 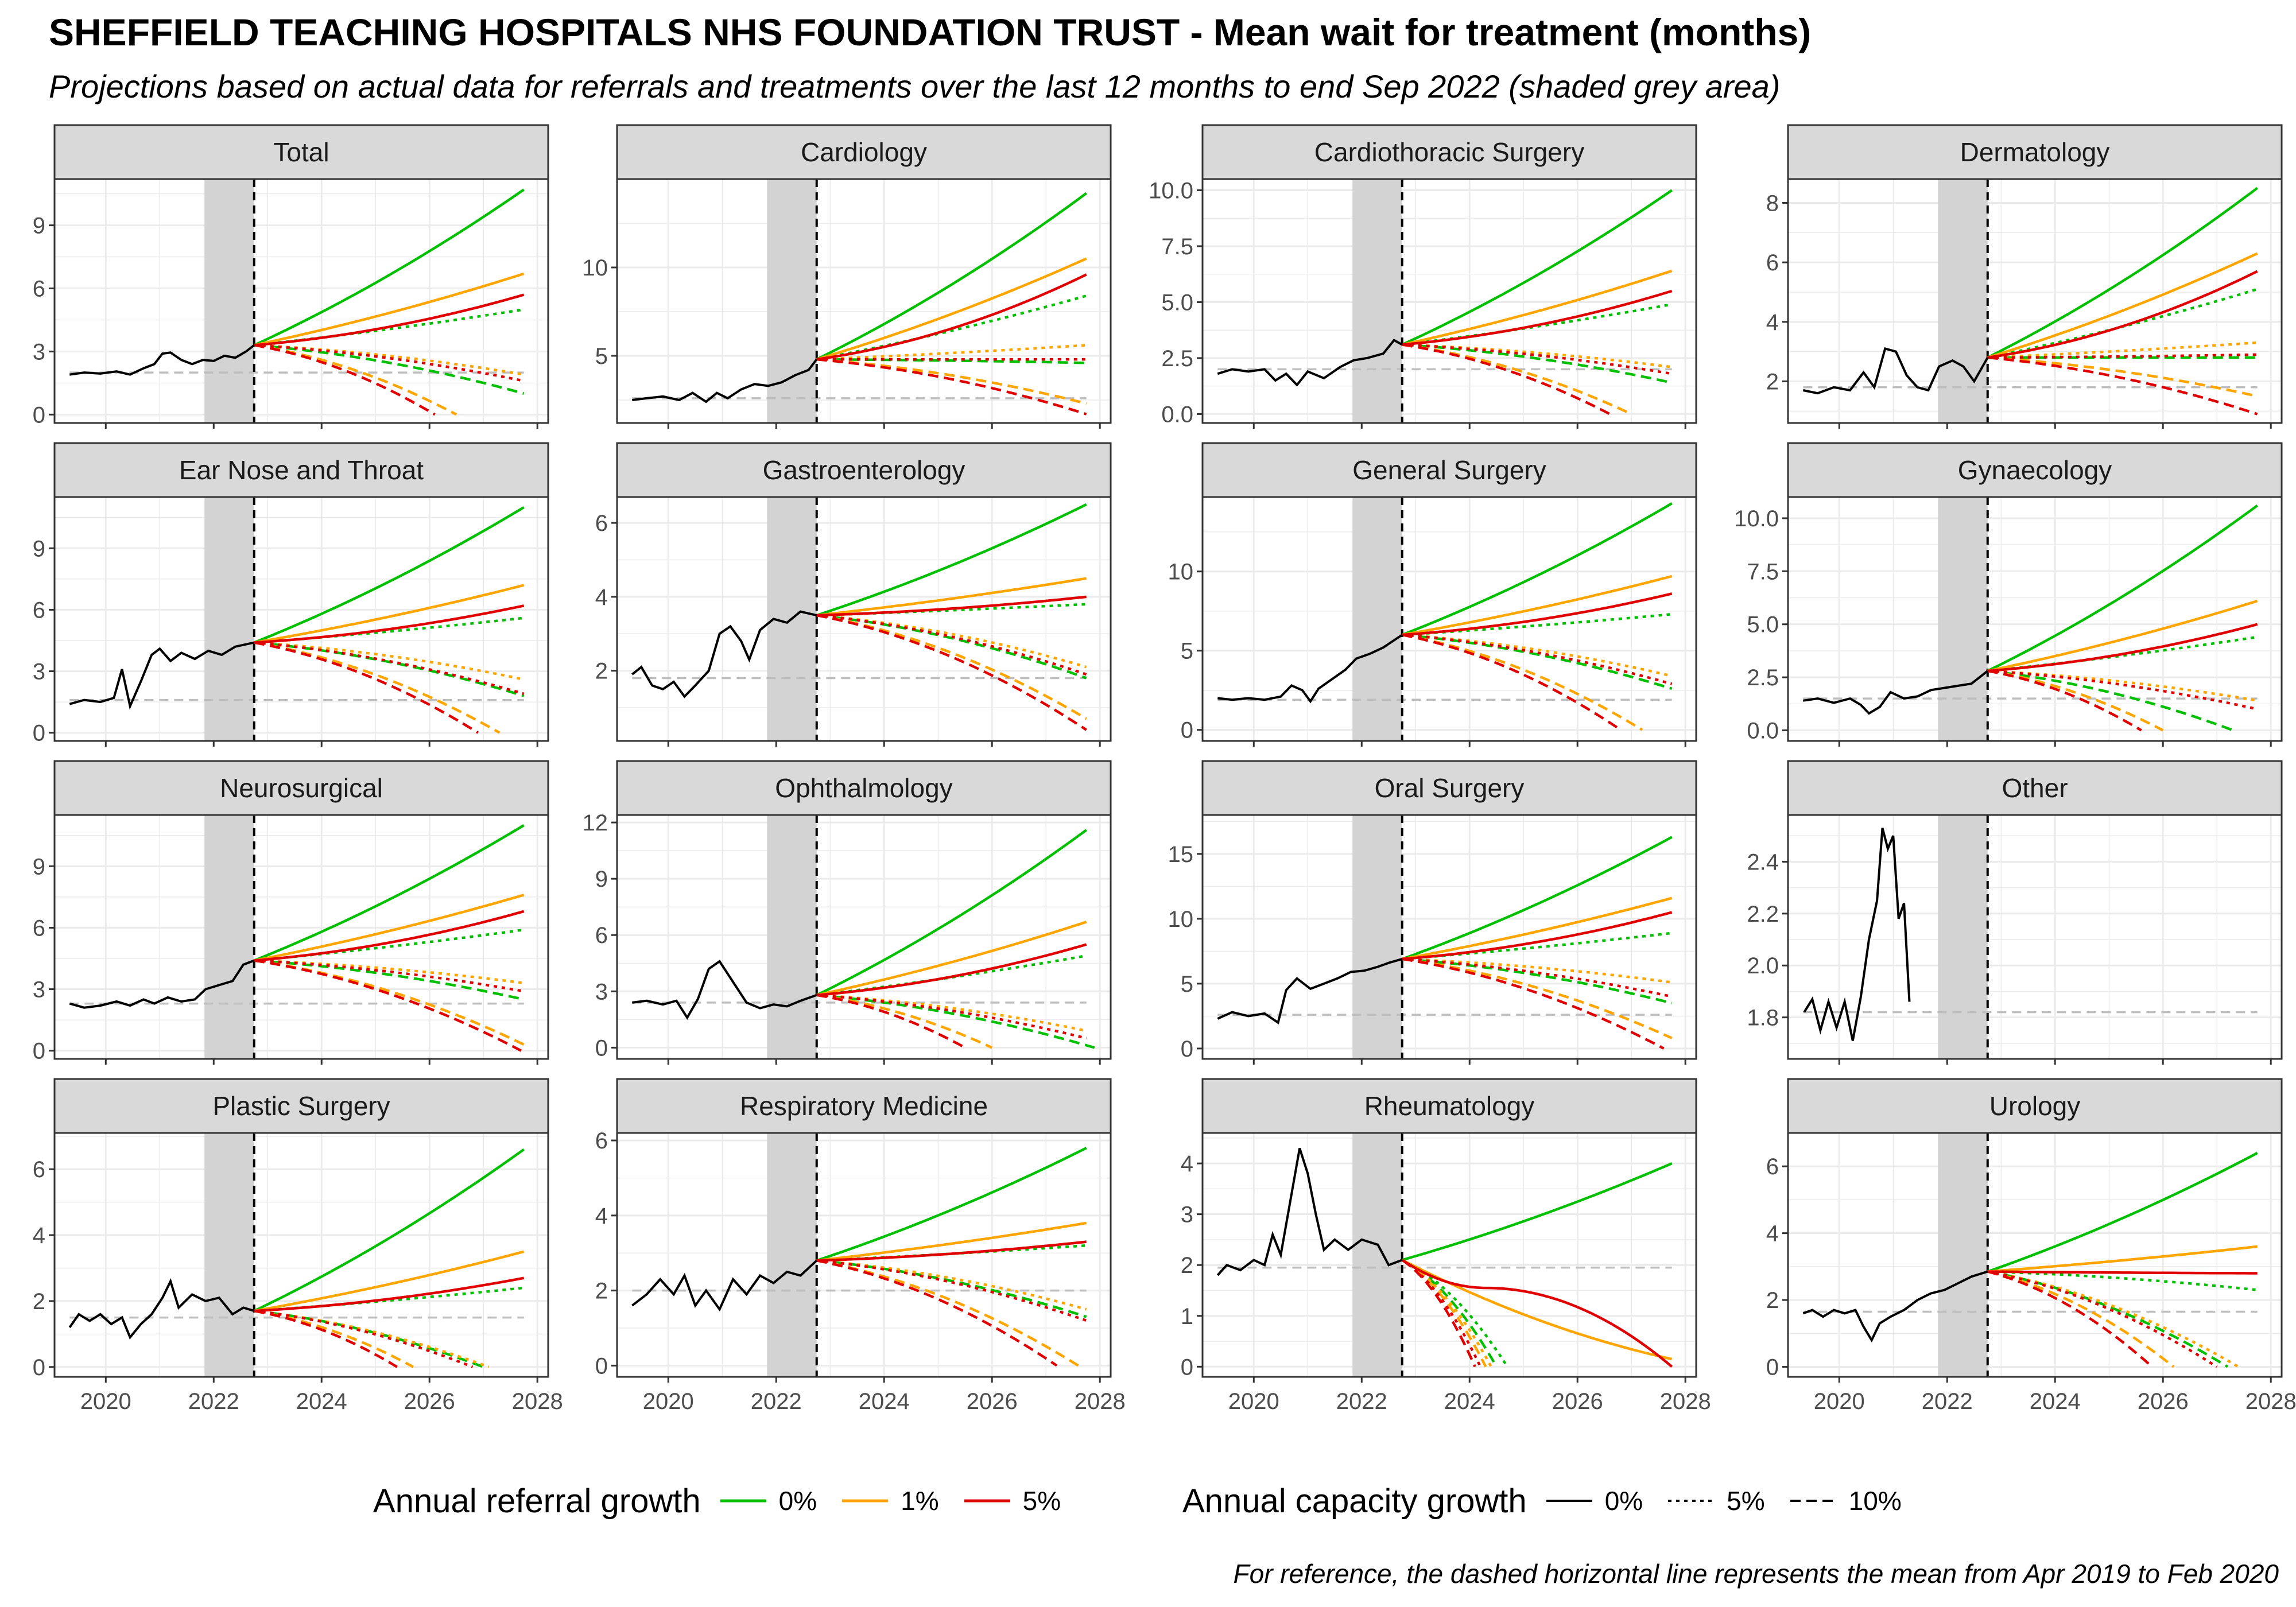 What do you see at coordinates (2055, 1401) in the screenshot?
I see `x-tick-label: 2024` at bounding box center [2055, 1401].